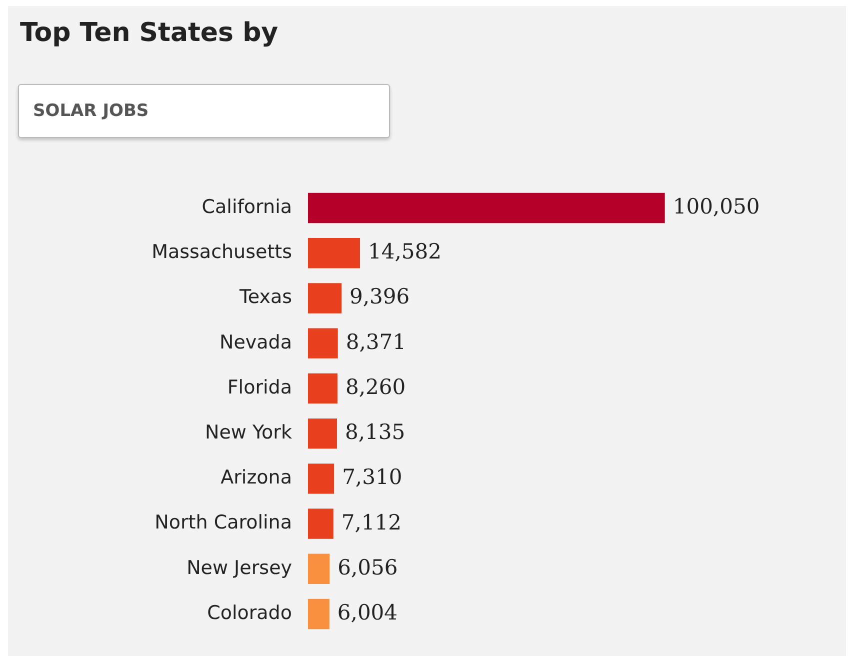 This screenshot has height=658, width=849. Describe the element at coordinates (376, 342) in the screenshot. I see `data-label: 8,371` at that location.